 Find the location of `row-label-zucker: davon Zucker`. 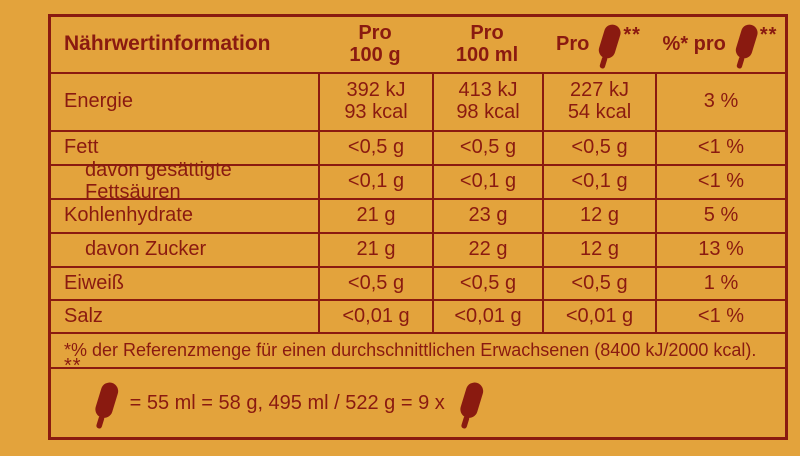

row-label-zucker: davon Zucker is located at coordinates (184, 249).